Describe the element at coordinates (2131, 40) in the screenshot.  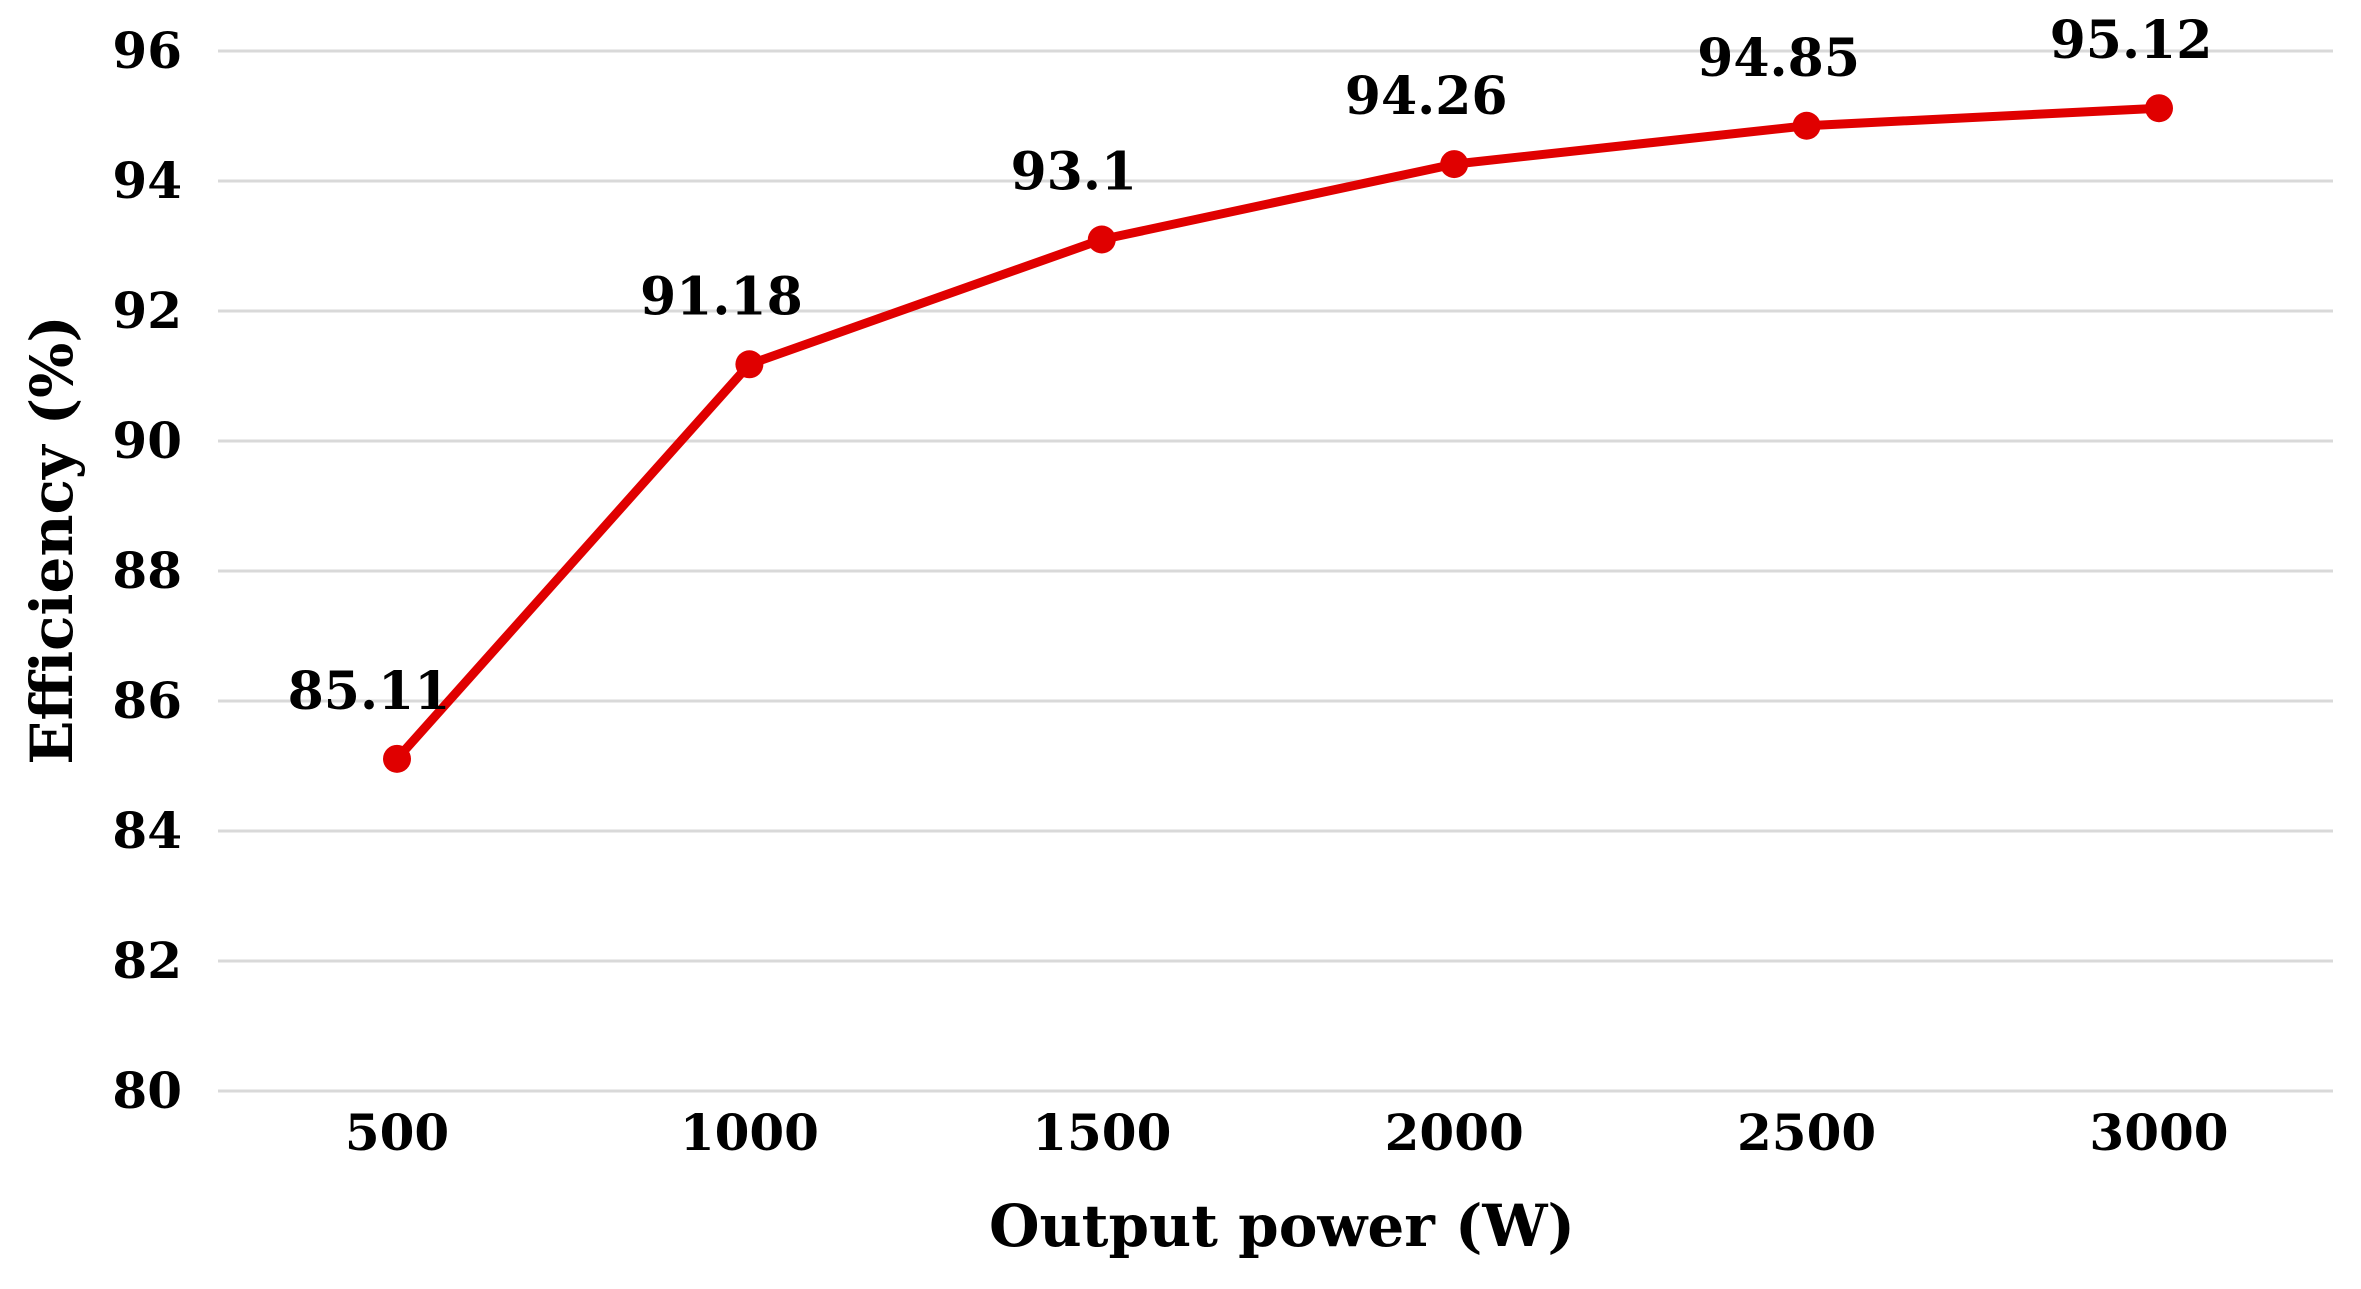
I see `data-label: 95.12` at that location.